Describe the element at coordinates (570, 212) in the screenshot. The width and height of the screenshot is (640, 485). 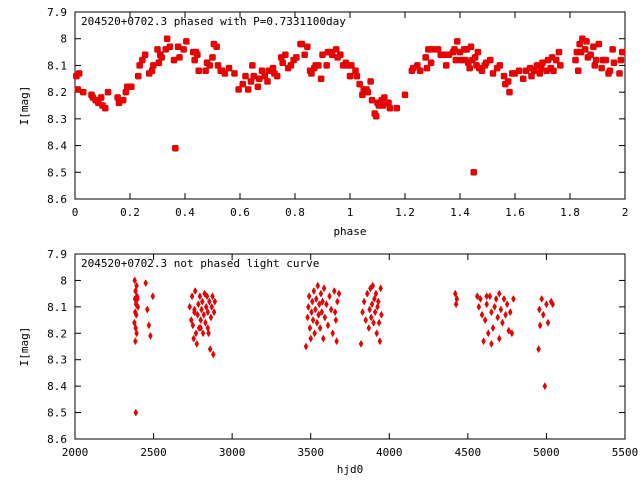
I see `x-tick-label: 1.8` at that location.